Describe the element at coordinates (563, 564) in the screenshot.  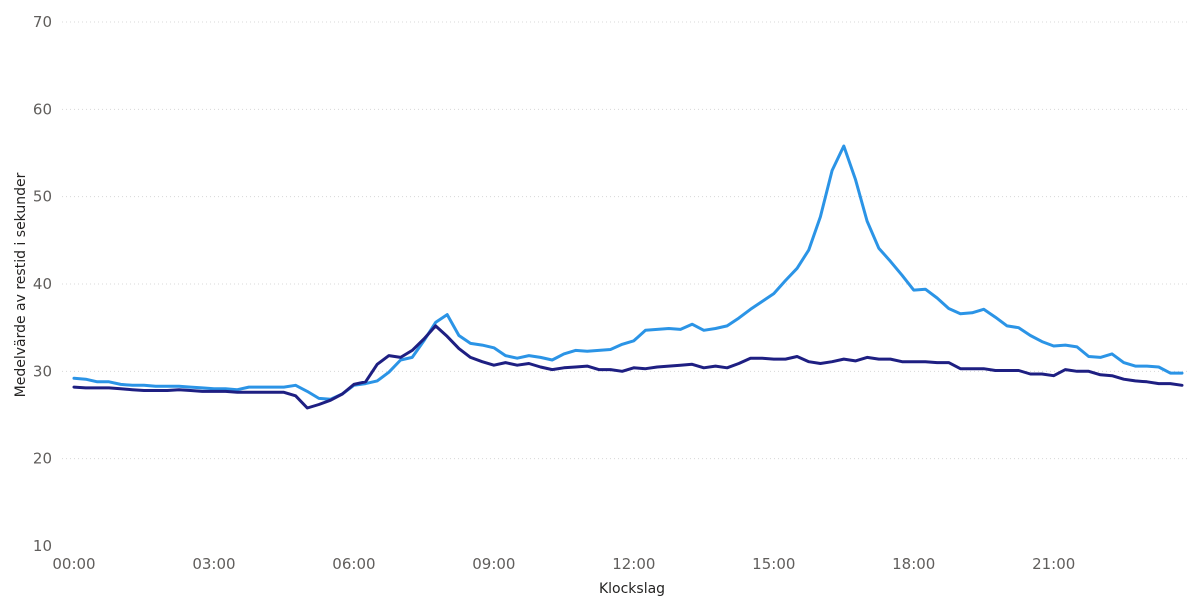
I see `x-axis-tick-labels: 00:00 03:00 06:00 09:00 12:00 15:00 18:00 21:00` at that location.